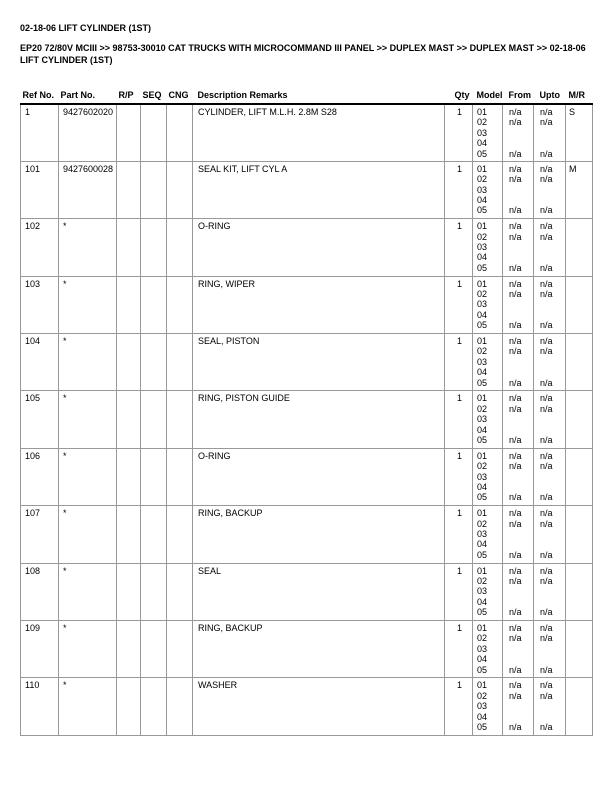 The height and width of the screenshot is (792, 612). What do you see at coordinates (86, 28) in the screenshot?
I see `page-title: 02-18-06 LIFT CYLINDER (1ST)` at bounding box center [86, 28].